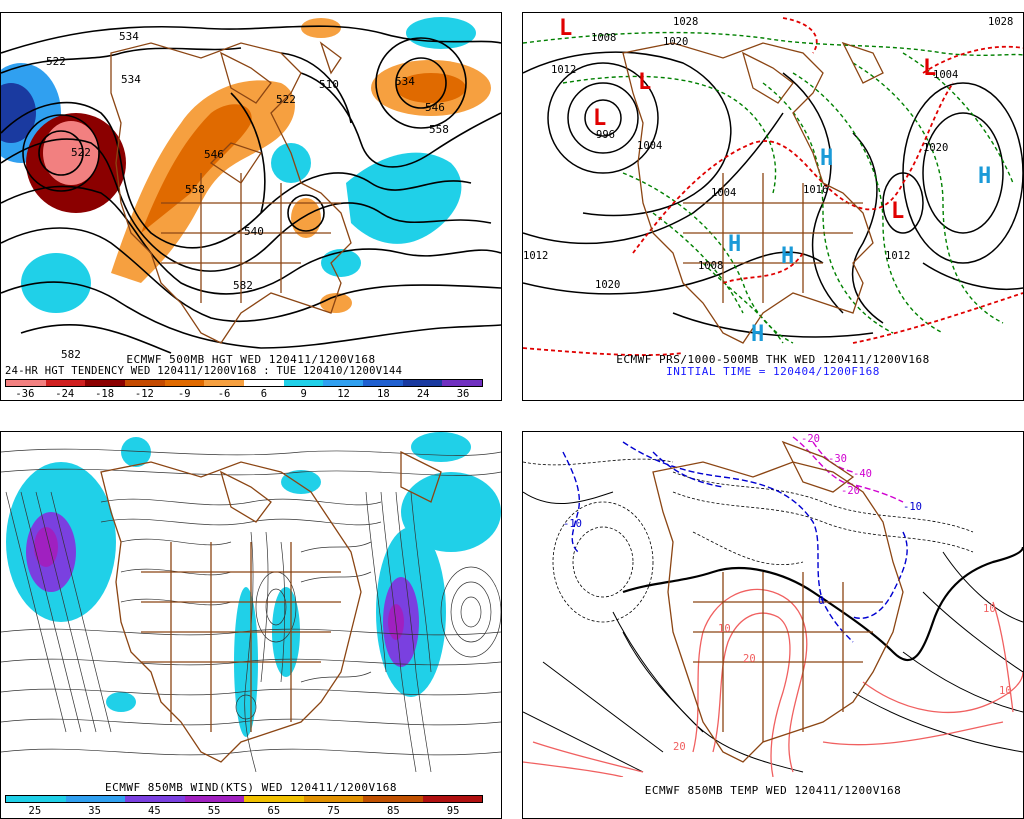 This screenshot has height=819, width=1024. What do you see at coordinates (94, 811) in the screenshot?
I see `colorbar-label: 35` at bounding box center [94, 811].